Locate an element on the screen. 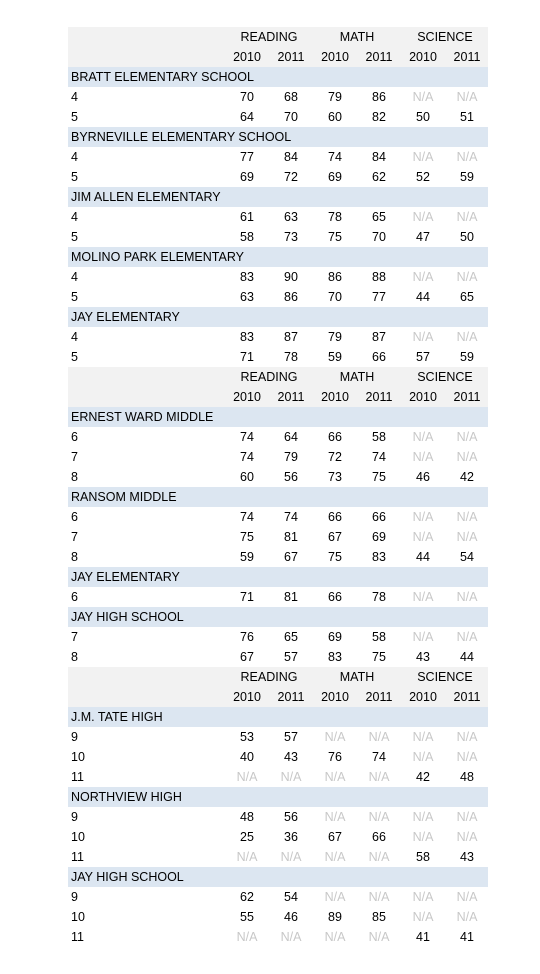 Image resolution: width=540 pixels, height=974 pixels. year-header: 2010 is located at coordinates (423, 57).